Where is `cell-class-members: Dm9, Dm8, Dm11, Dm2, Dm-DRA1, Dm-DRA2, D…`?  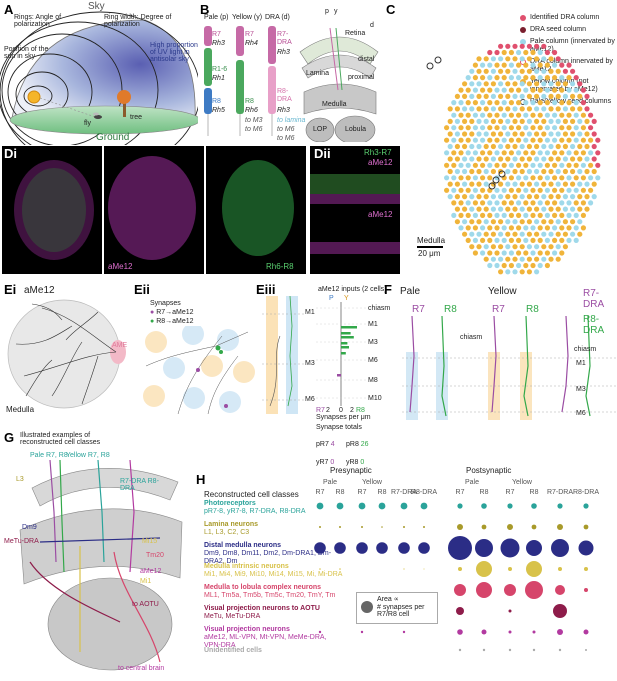 cell-class-members: Dm9, Dm8, Dm11, Dm2, Dm-DRA1, Dm-DRA2, D… is located at coordinates (268, 557).